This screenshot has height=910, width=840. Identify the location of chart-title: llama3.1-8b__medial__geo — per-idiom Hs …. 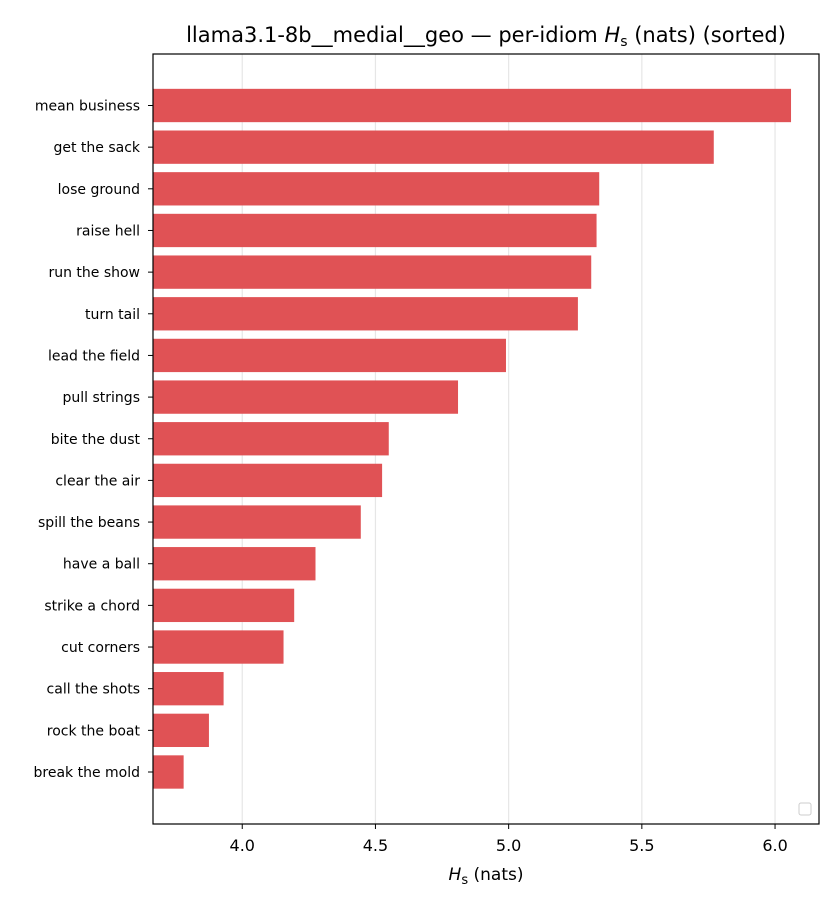
(486, 36).